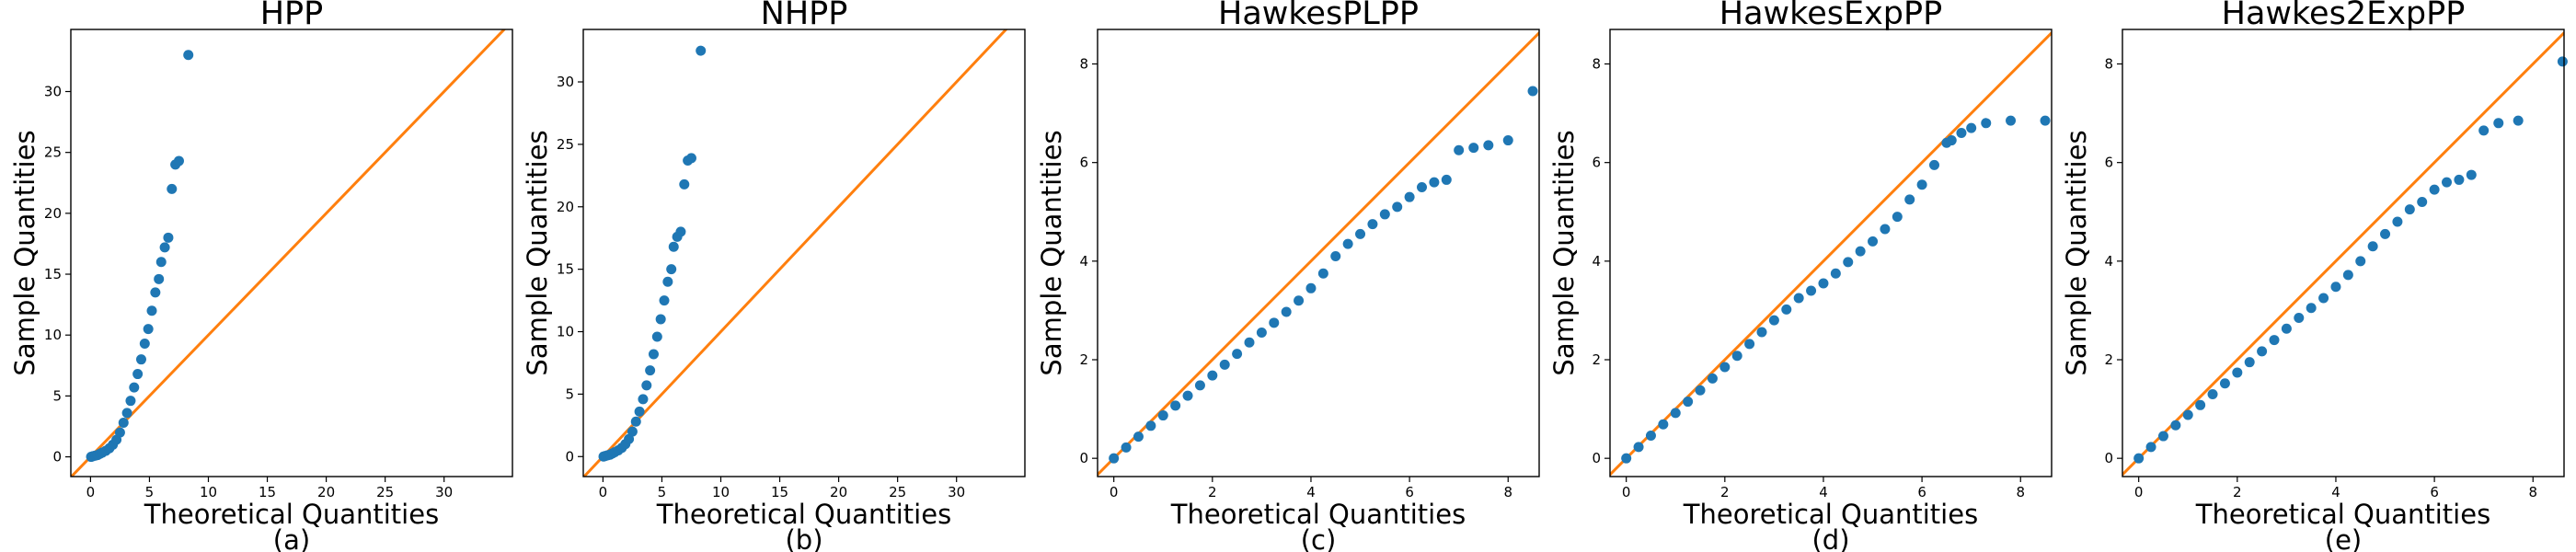  What do you see at coordinates (569, 393) in the screenshot?
I see `y-tick-label: 5` at bounding box center [569, 393].